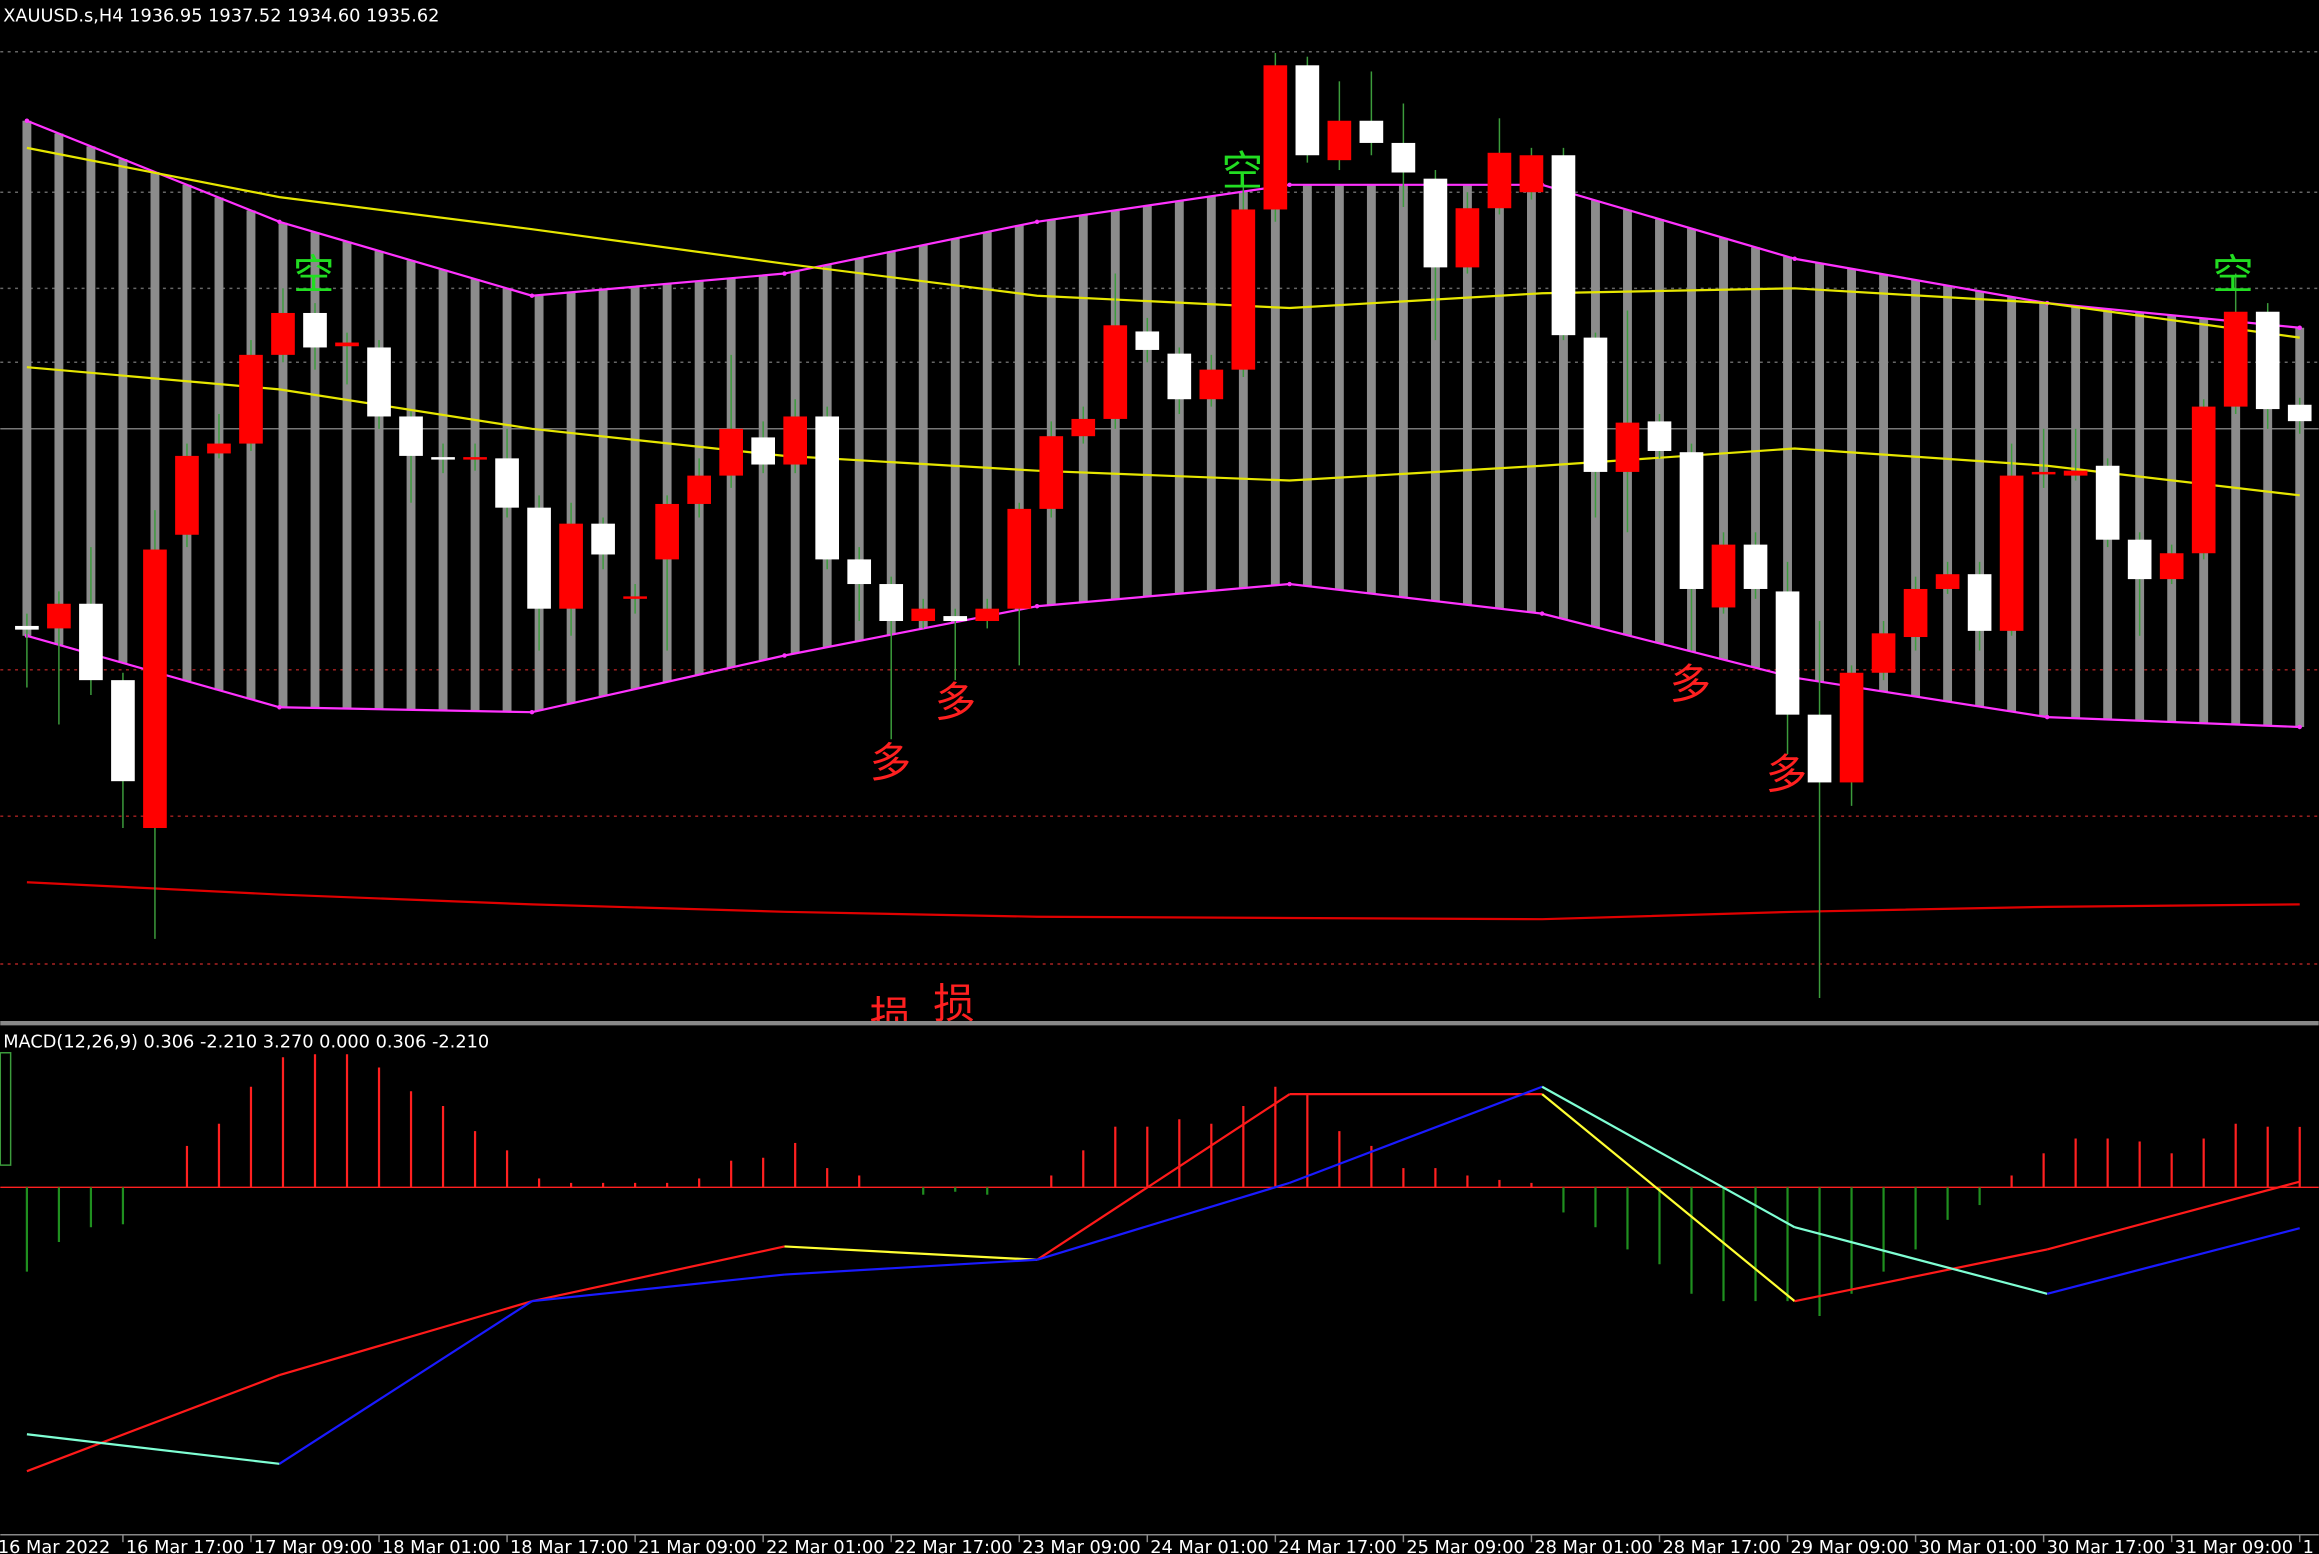 Image resolution: width=2319 pixels, height=1554 pixels. What do you see at coordinates (2234, 1546) in the screenshot?
I see `x-tick-label: 31 Mar 09:00` at bounding box center [2234, 1546].